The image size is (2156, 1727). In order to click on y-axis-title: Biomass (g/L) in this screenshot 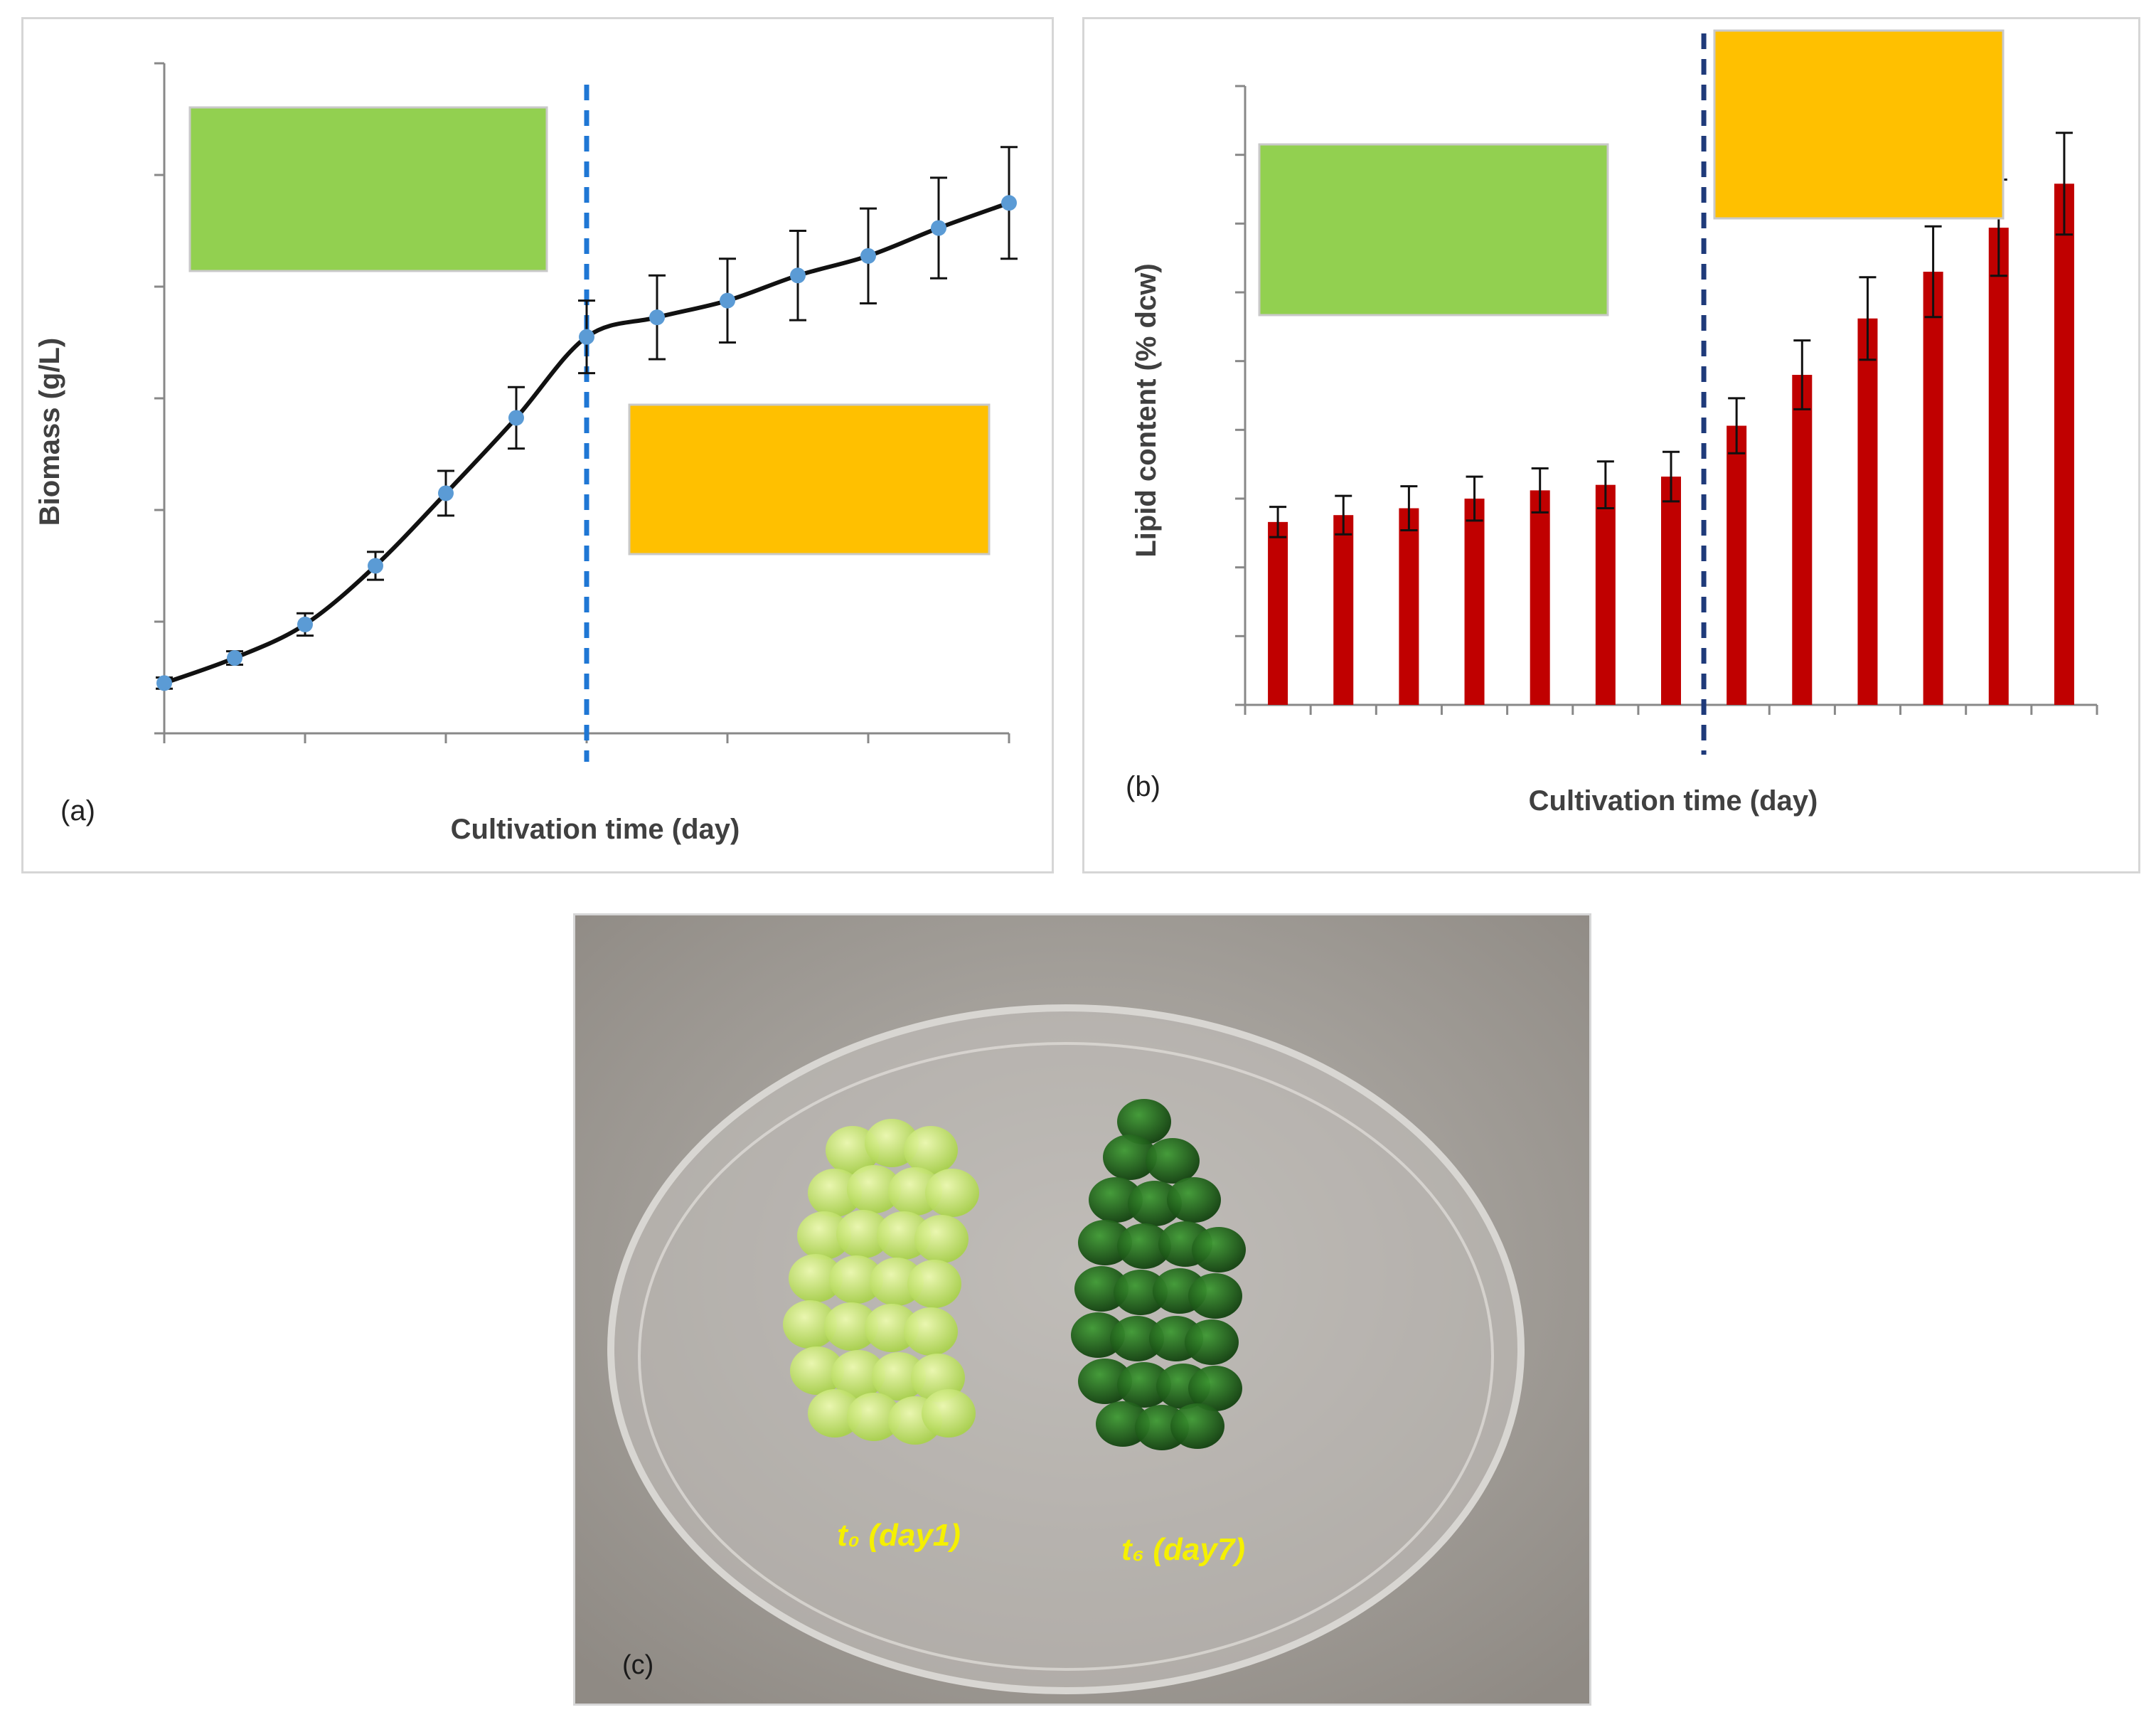, I will do `click(49, 432)`.